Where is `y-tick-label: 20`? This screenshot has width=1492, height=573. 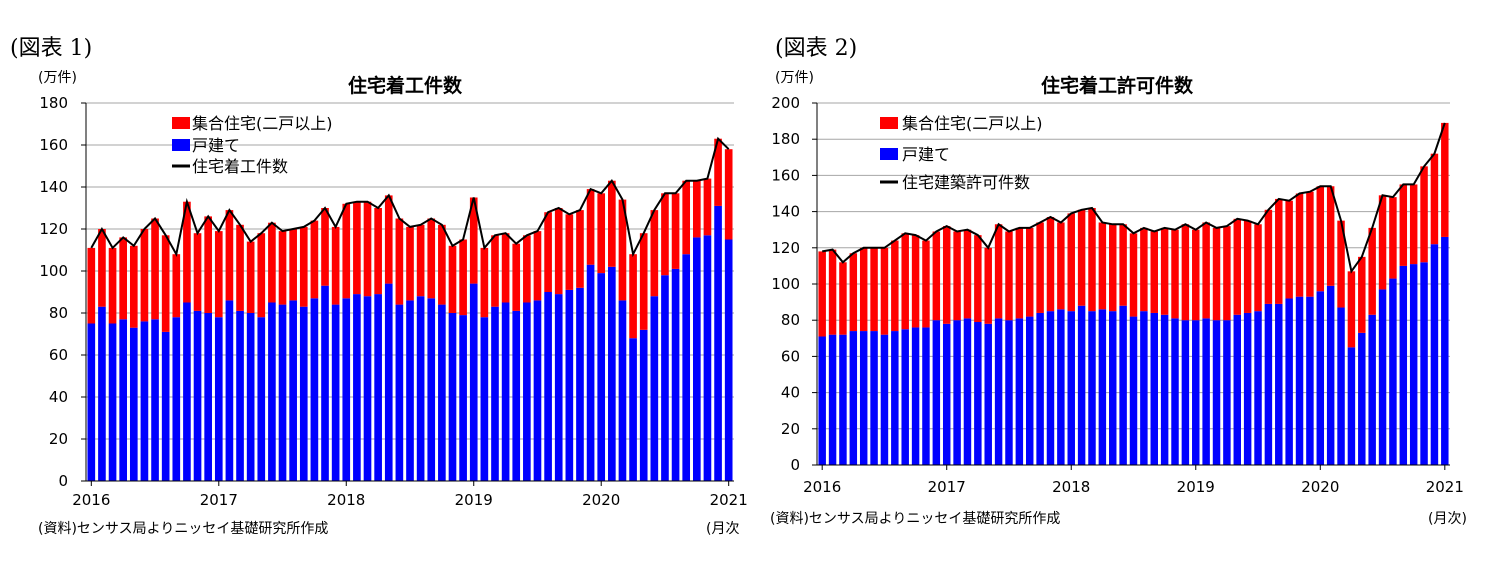 y-tick-label: 20 is located at coordinates (58, 439).